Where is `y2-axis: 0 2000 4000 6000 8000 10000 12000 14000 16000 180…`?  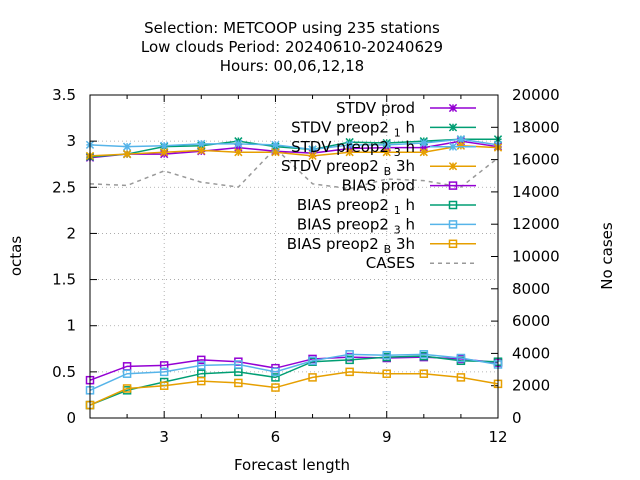 y2-axis: 0 2000 4000 6000 8000 10000 12000 14000 16000 180… is located at coordinates (525, 256).